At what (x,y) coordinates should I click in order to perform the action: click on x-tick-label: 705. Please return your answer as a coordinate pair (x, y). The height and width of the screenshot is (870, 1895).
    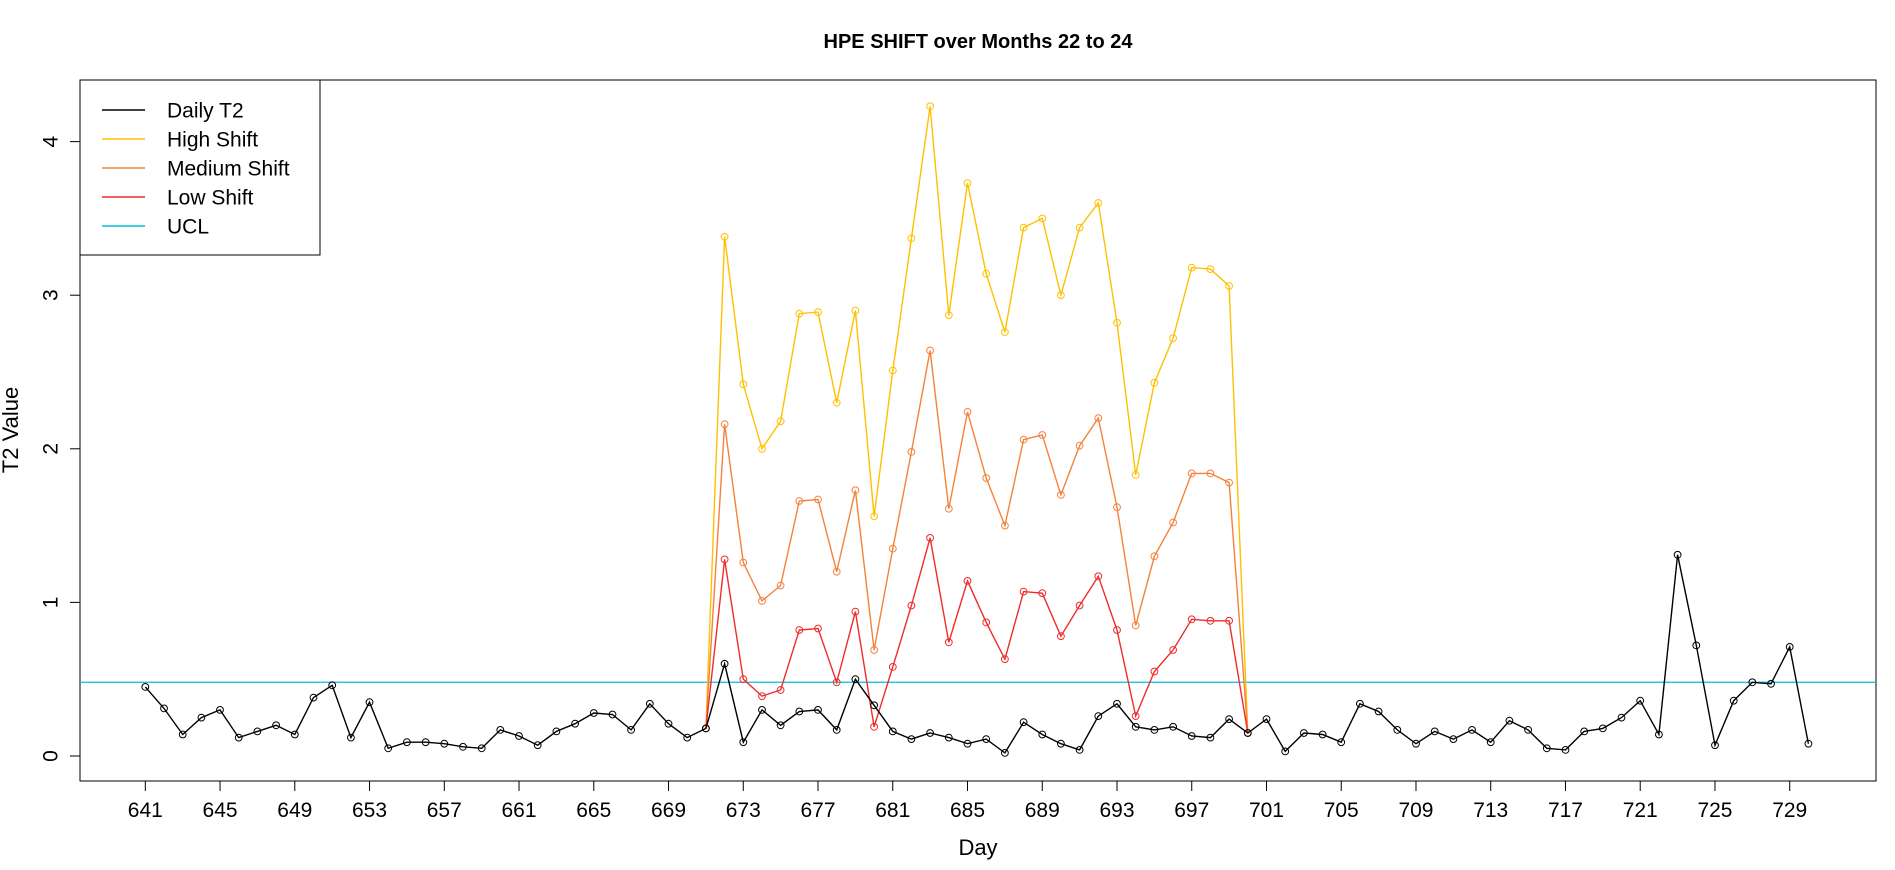
    Looking at the image, I should click on (1341, 810).